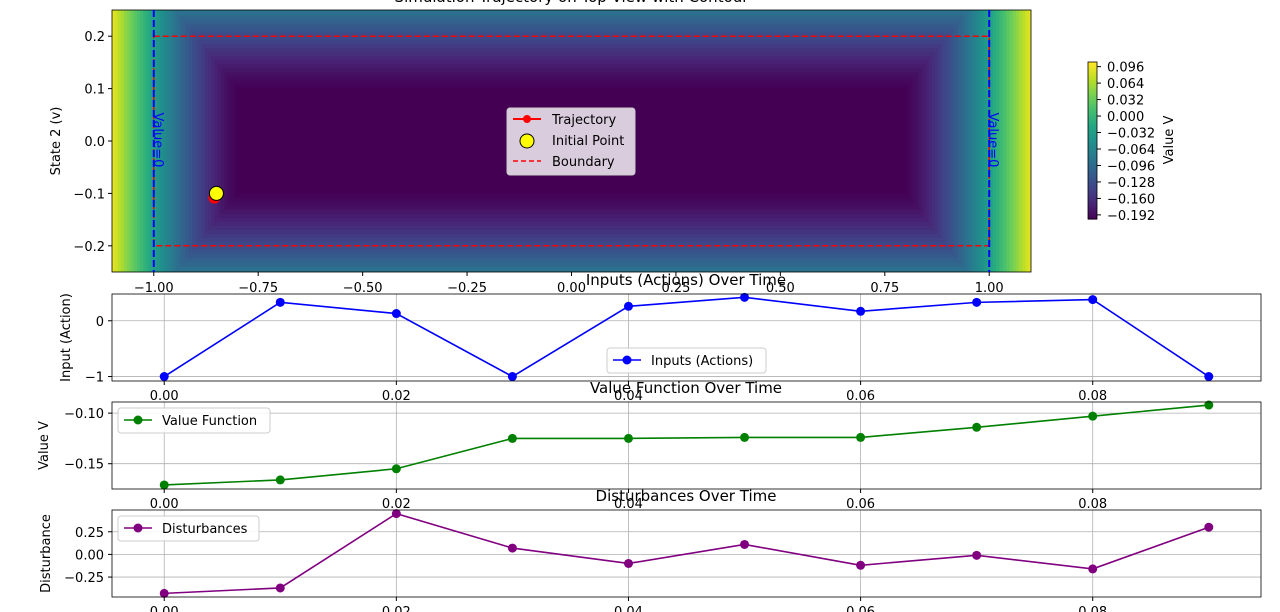  What do you see at coordinates (84, 578) in the screenshot?
I see `y-tick-label: −0.25` at bounding box center [84, 578].